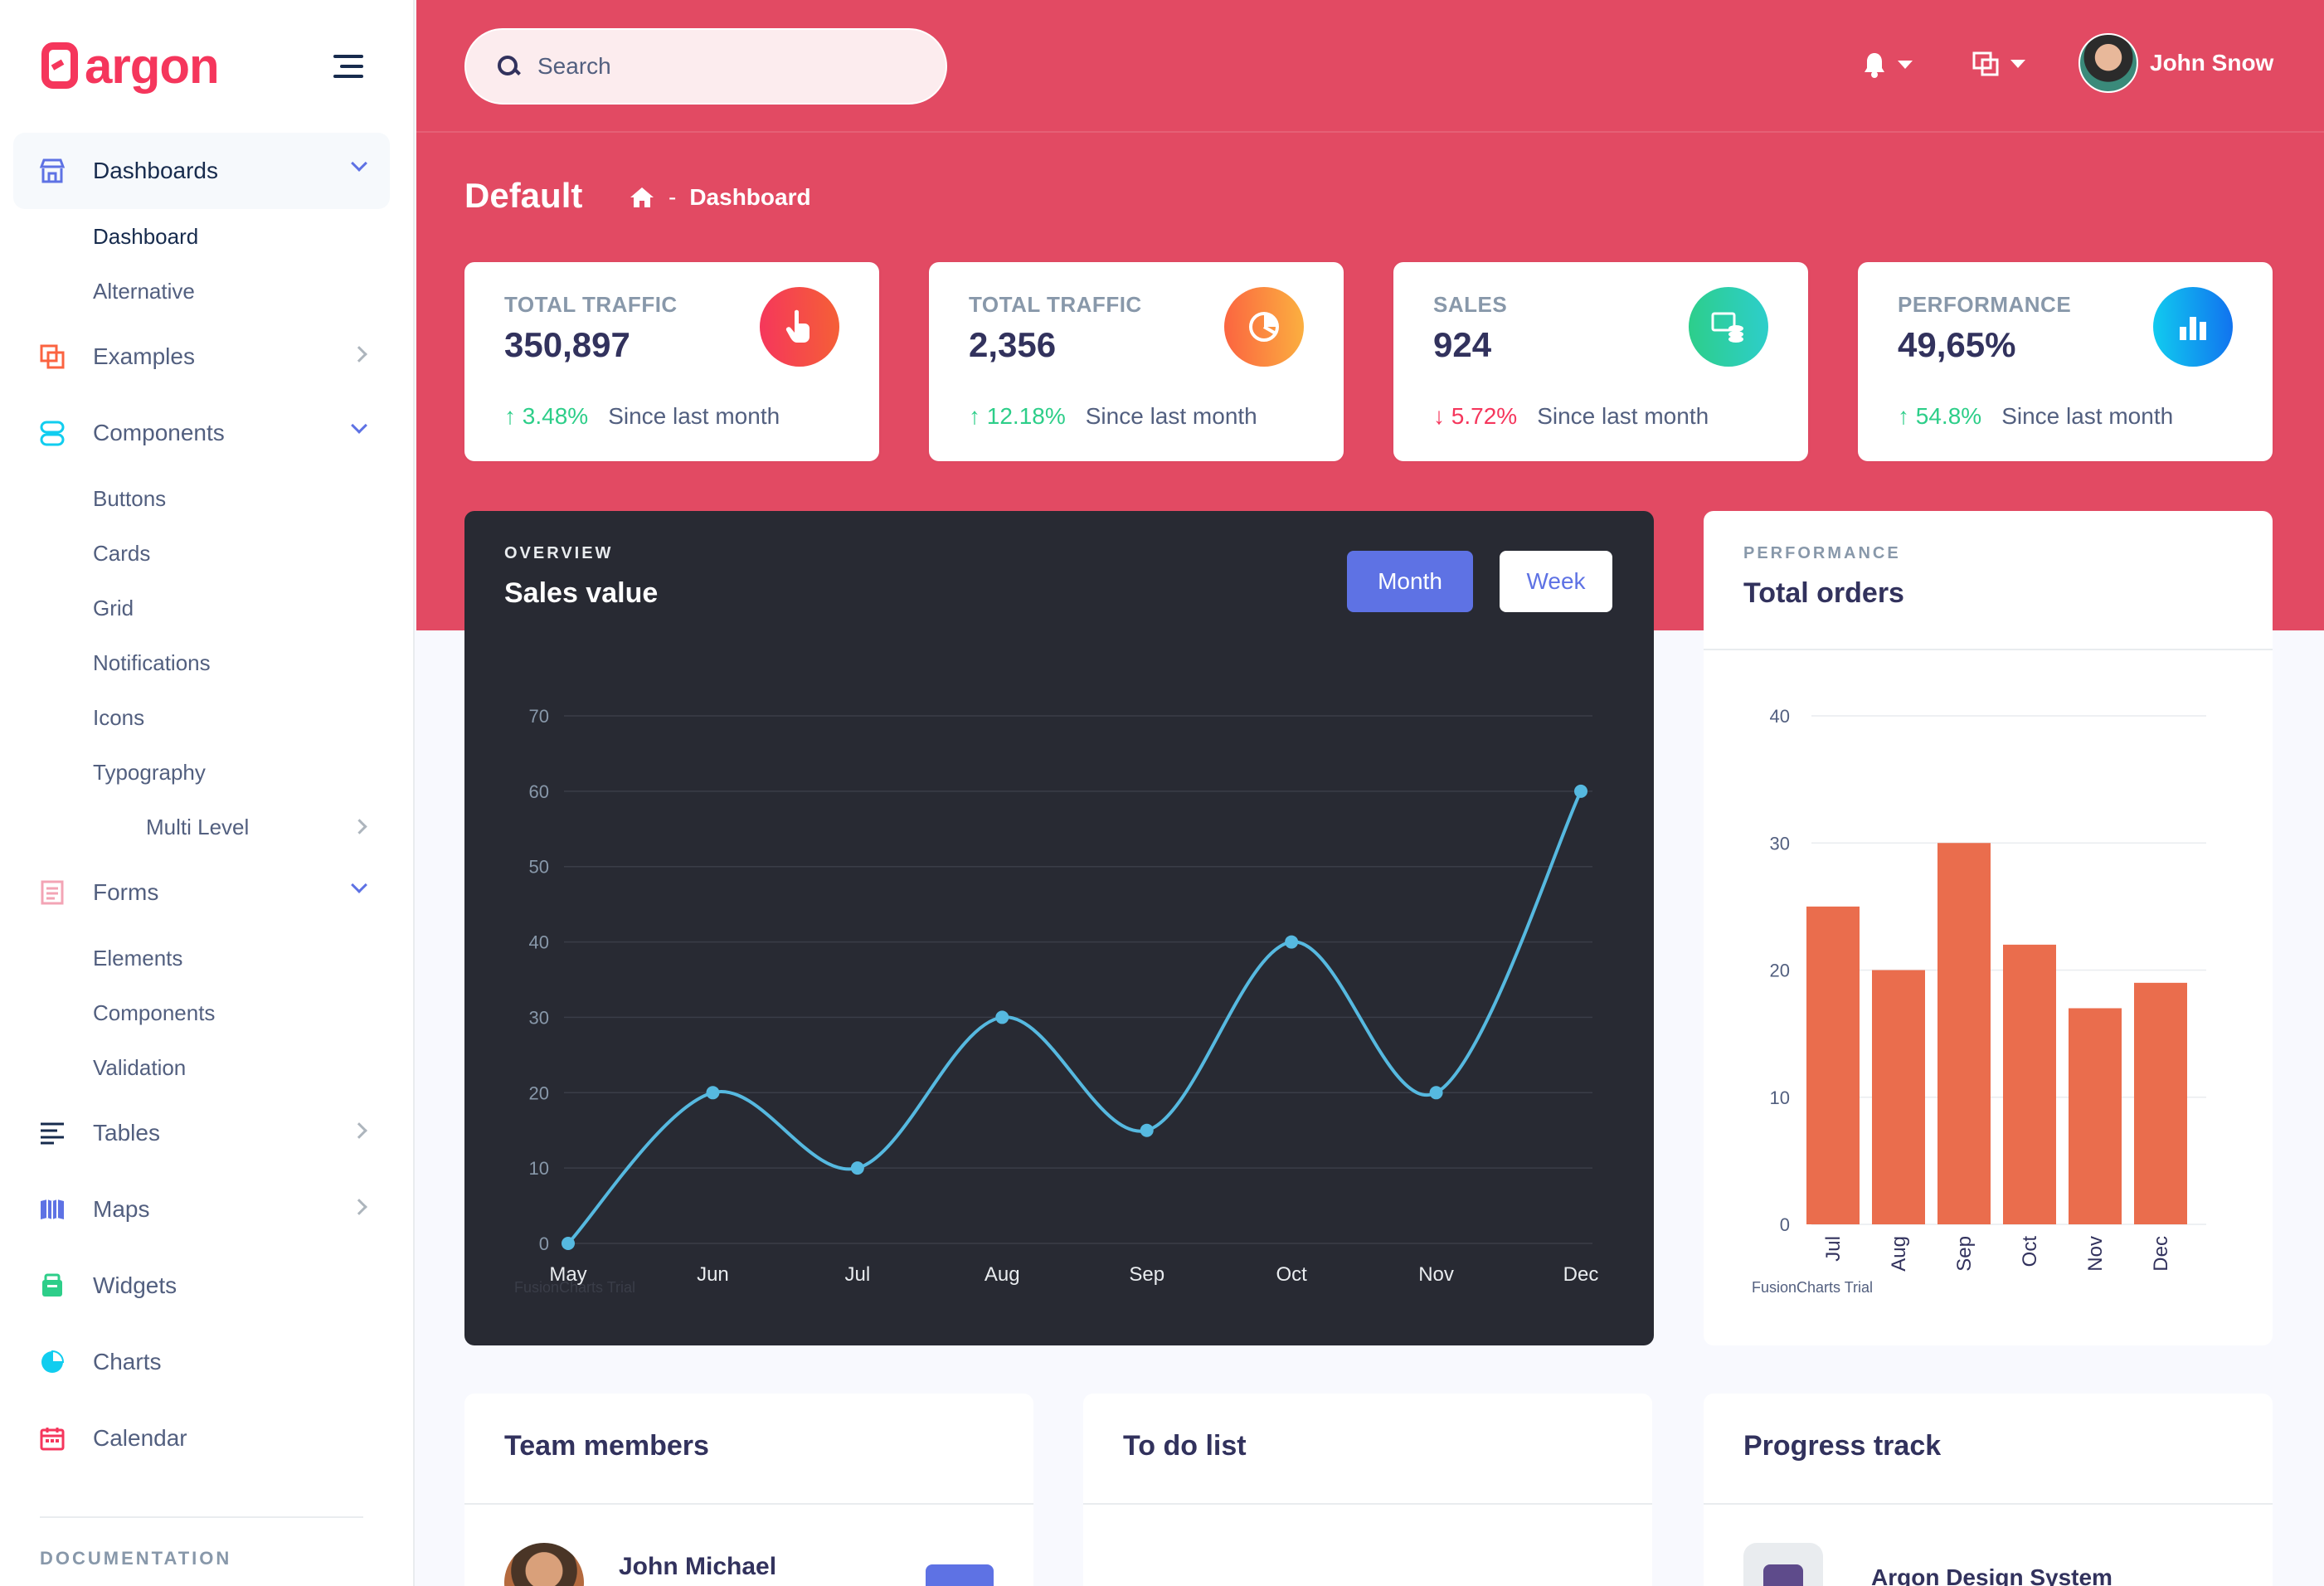 The image size is (2324, 1586). What do you see at coordinates (201, 171) in the screenshot?
I see `sidebar-item-dashboards: Dashboards` at bounding box center [201, 171].